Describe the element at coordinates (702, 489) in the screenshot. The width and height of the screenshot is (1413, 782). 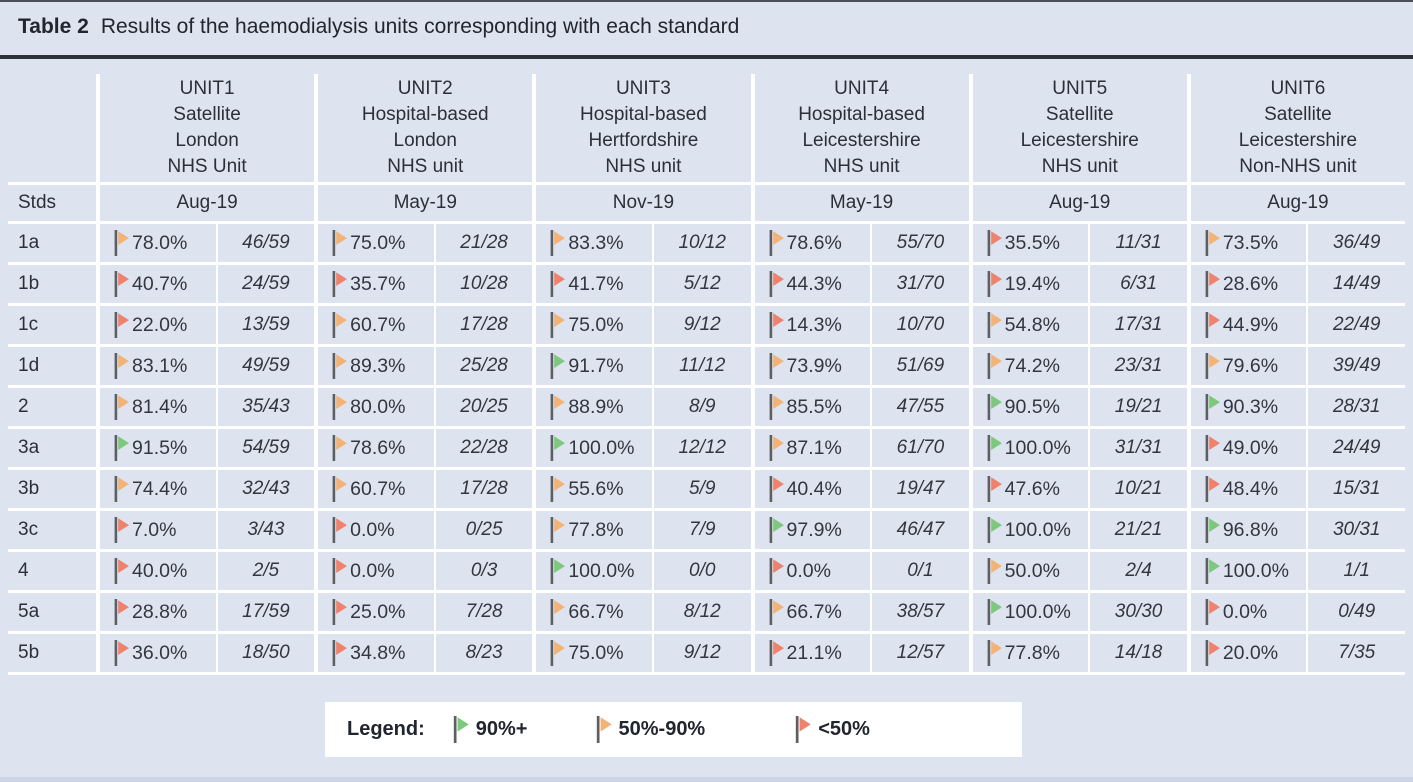
I see `fraction-cell: 5/9` at that location.